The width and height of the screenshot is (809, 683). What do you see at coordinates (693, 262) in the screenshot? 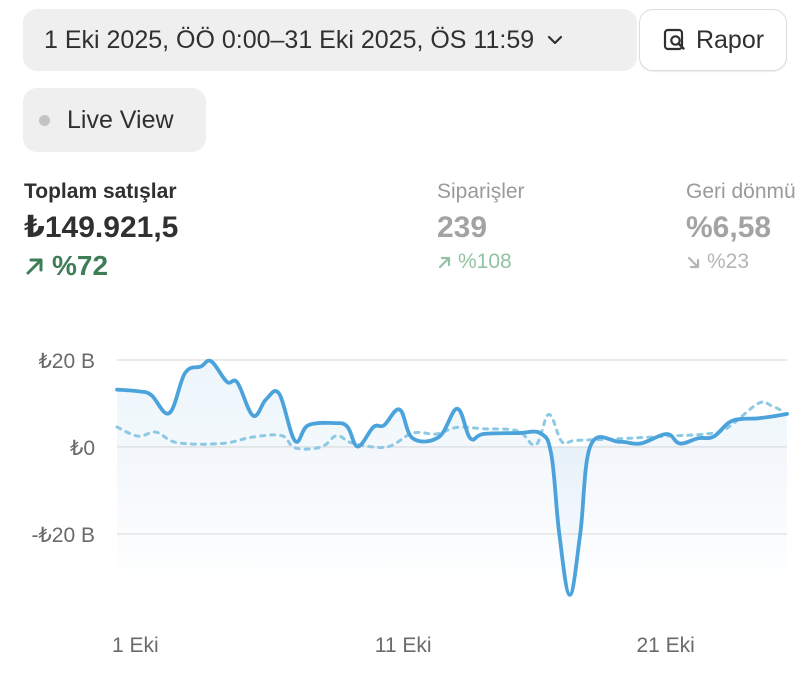
I see `arrow-down-right-icon` at bounding box center [693, 262].